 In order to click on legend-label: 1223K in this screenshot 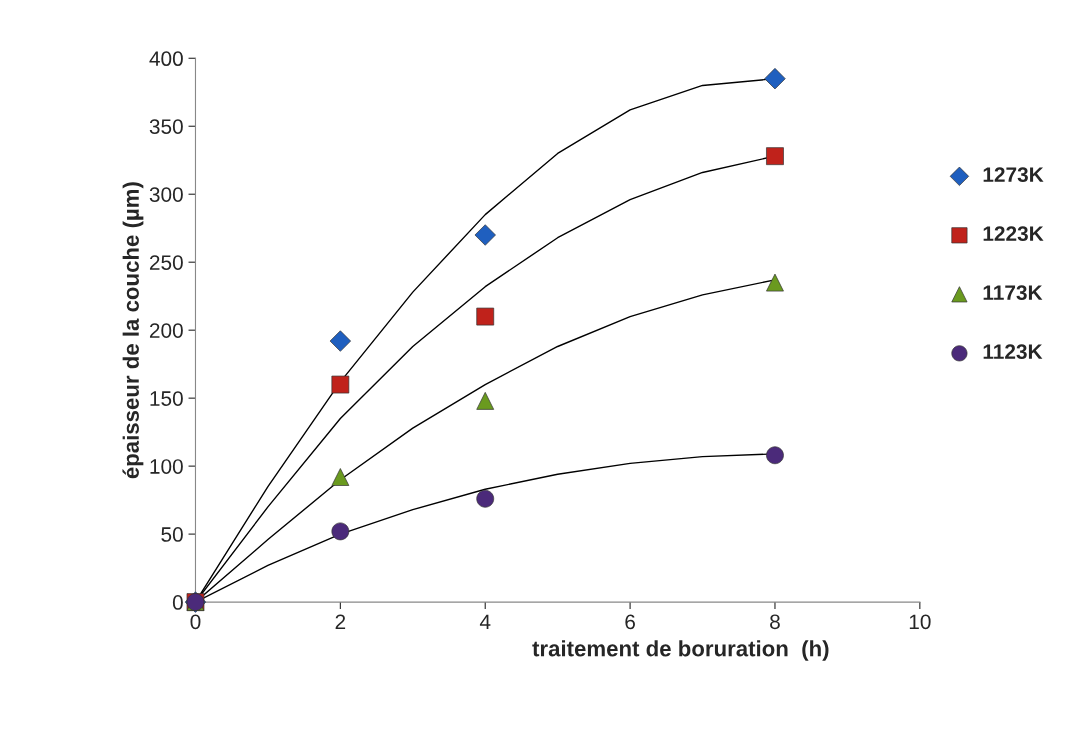, I will do `click(1013, 234)`.